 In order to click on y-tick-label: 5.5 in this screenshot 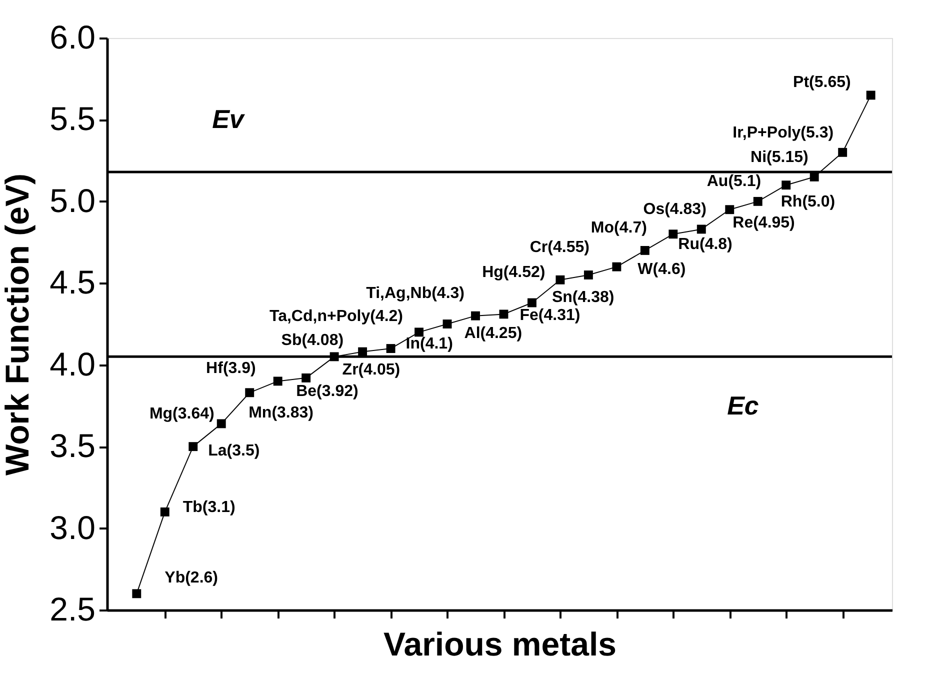, I will do `click(73, 119)`.